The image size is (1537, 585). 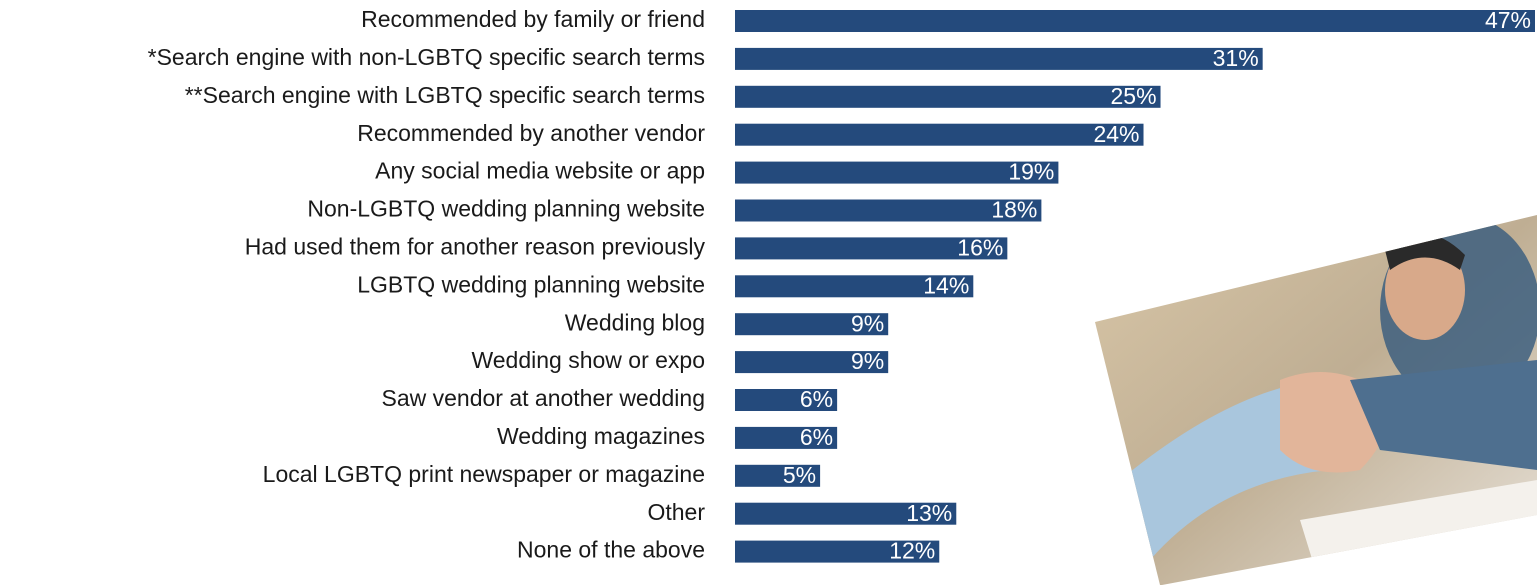 I want to click on value-label: 14%, so click(x=946, y=285).